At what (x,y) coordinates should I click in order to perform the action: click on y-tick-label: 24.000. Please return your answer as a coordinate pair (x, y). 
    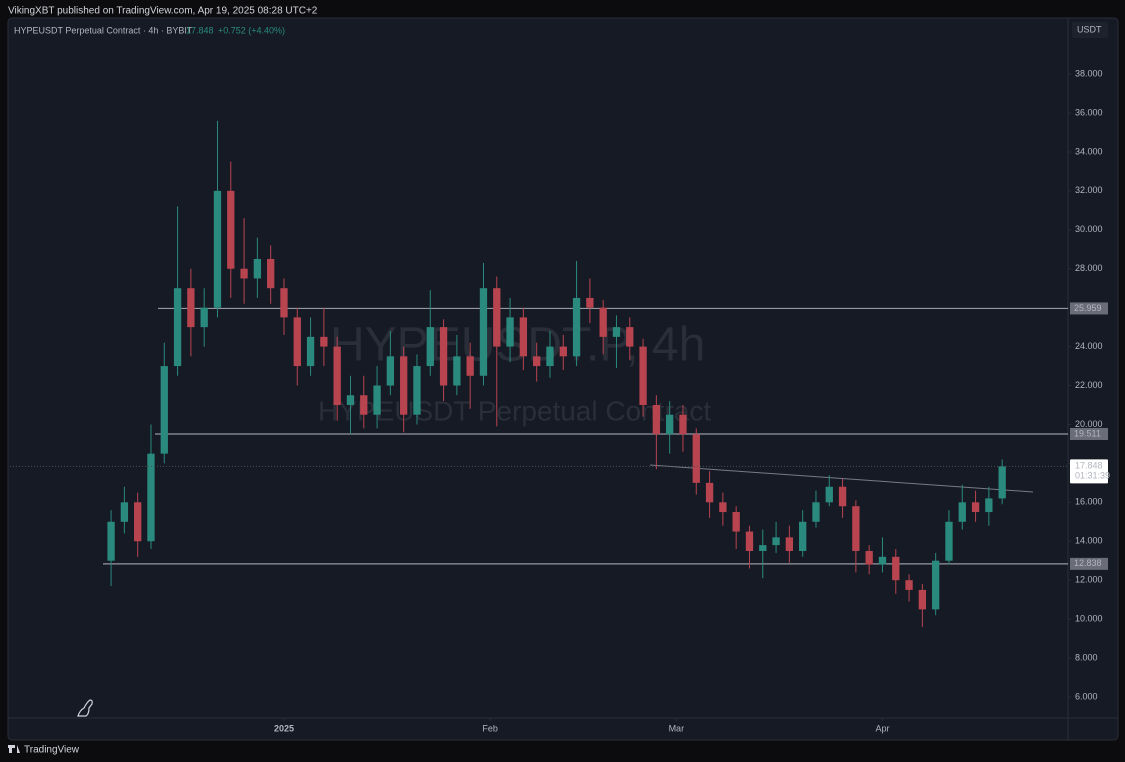
    Looking at the image, I should click on (1089, 346).